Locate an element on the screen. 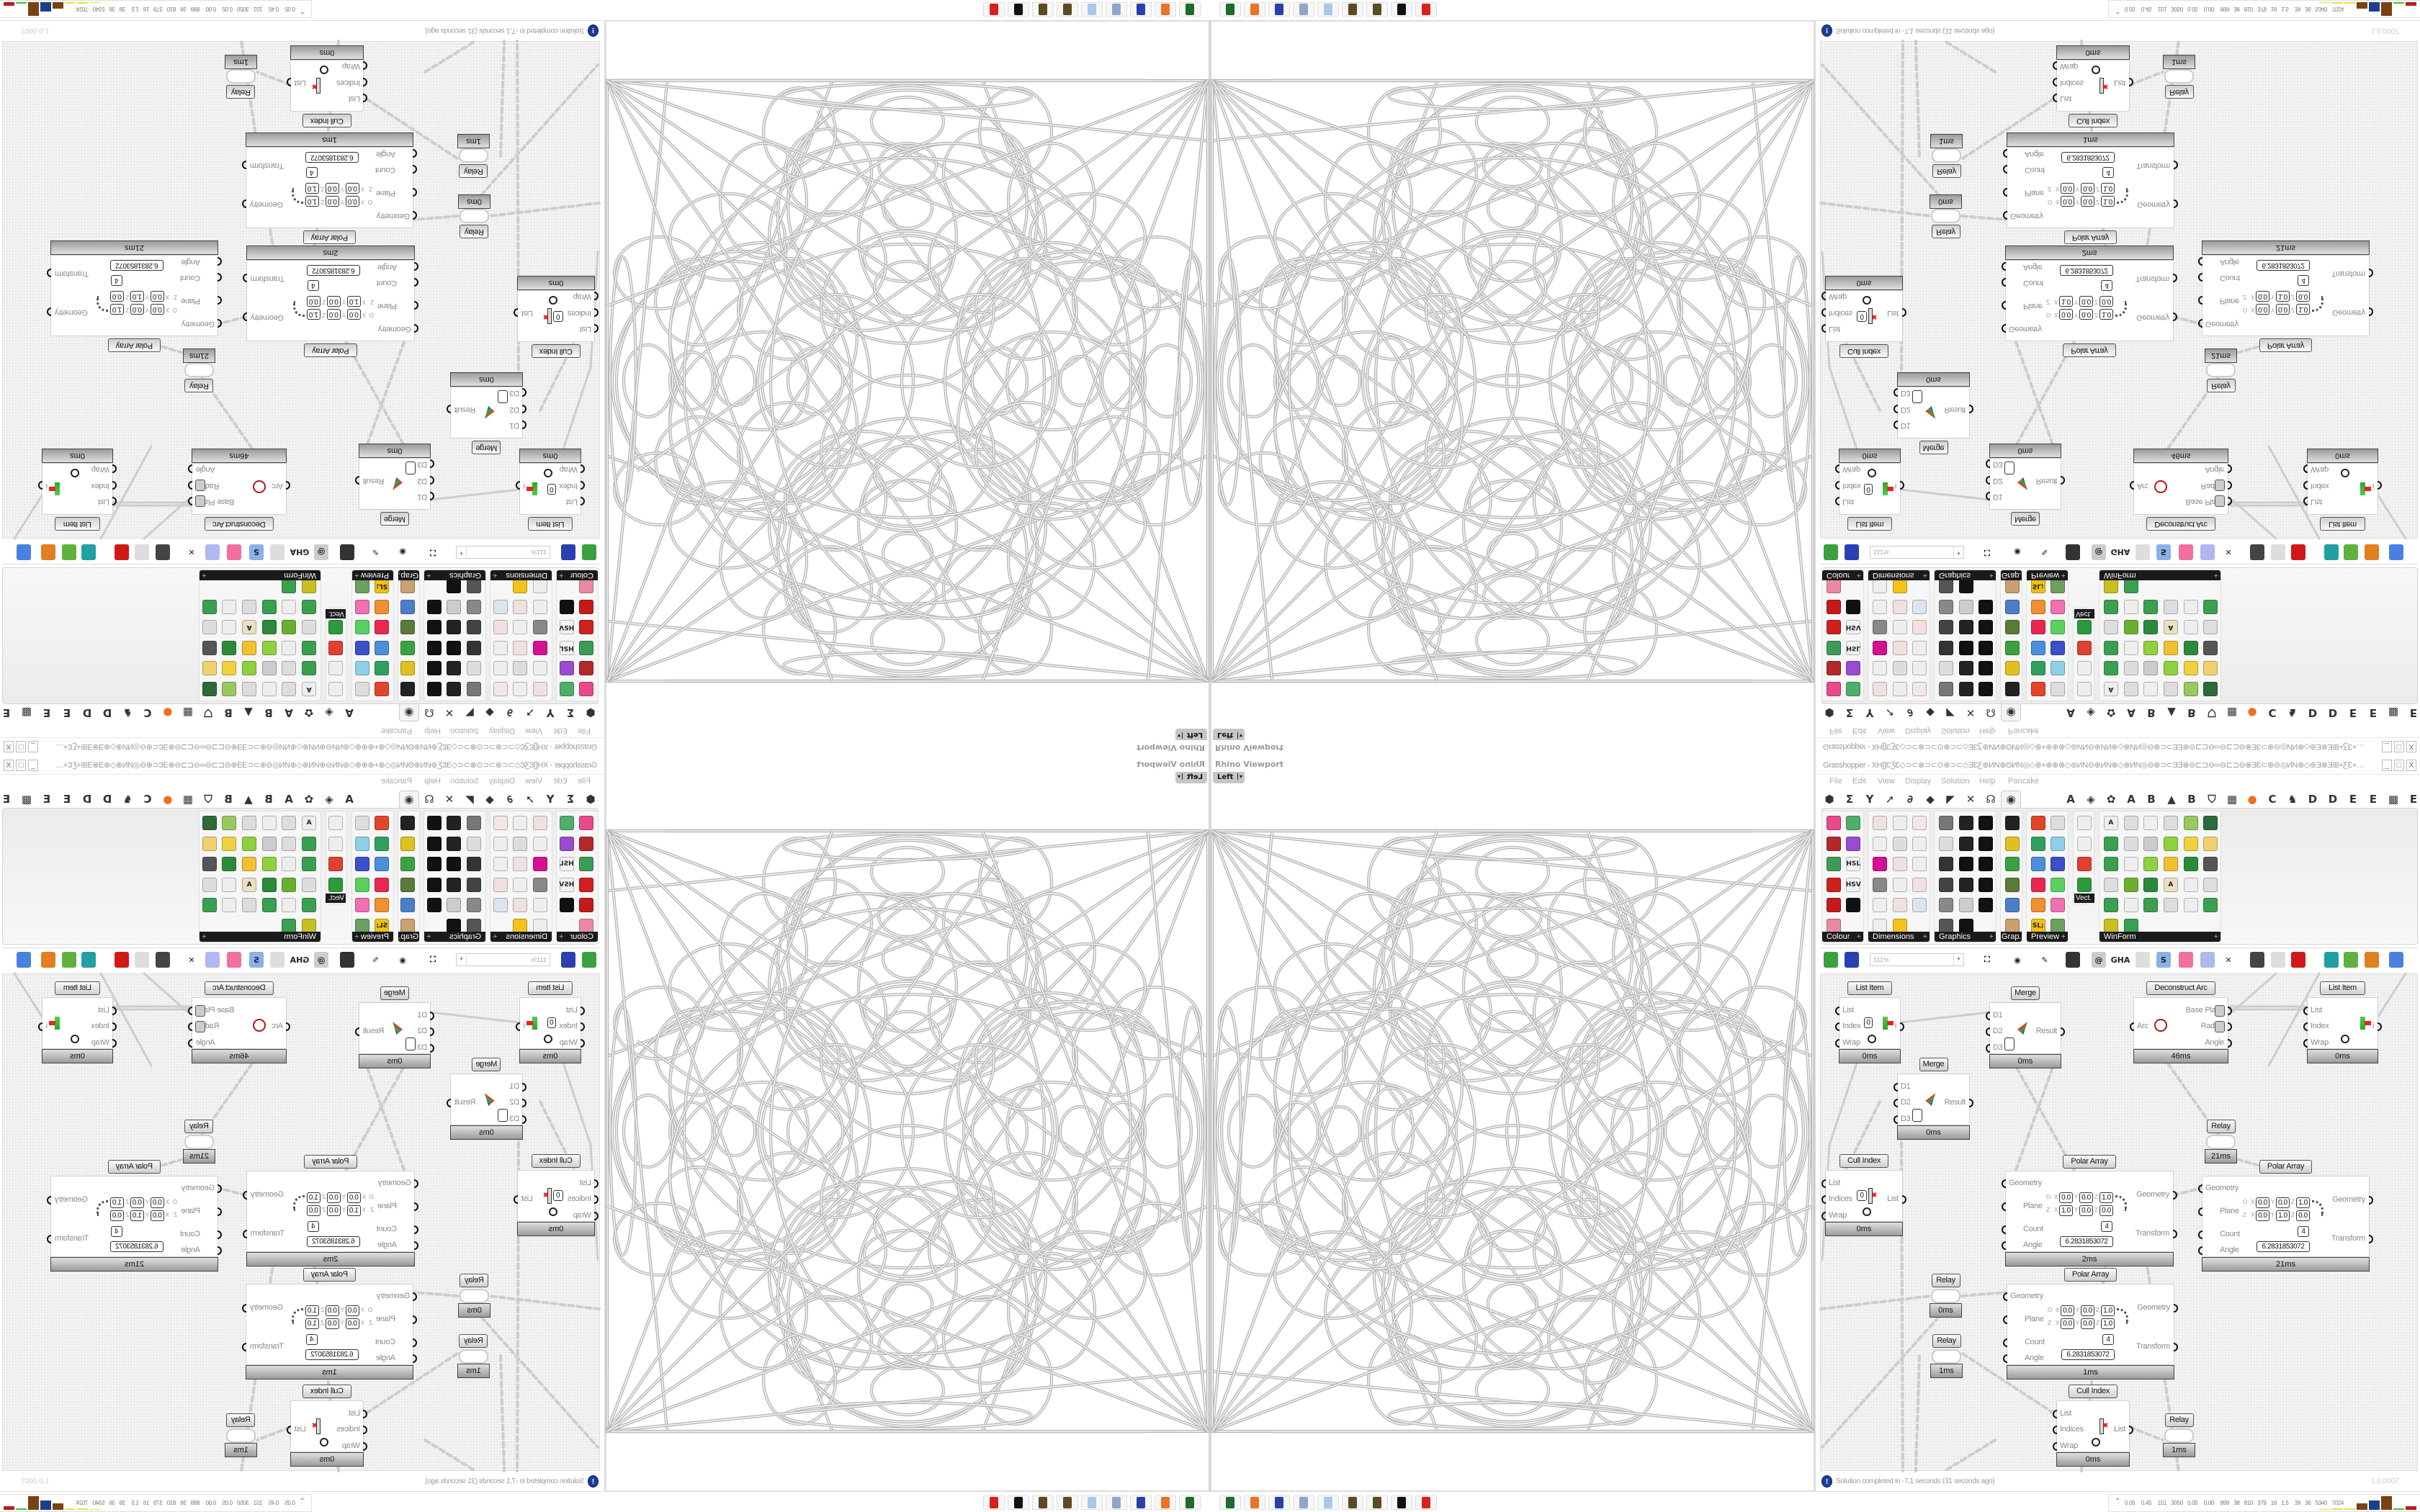  angular-dimension-icon is located at coordinates (1919, 823).